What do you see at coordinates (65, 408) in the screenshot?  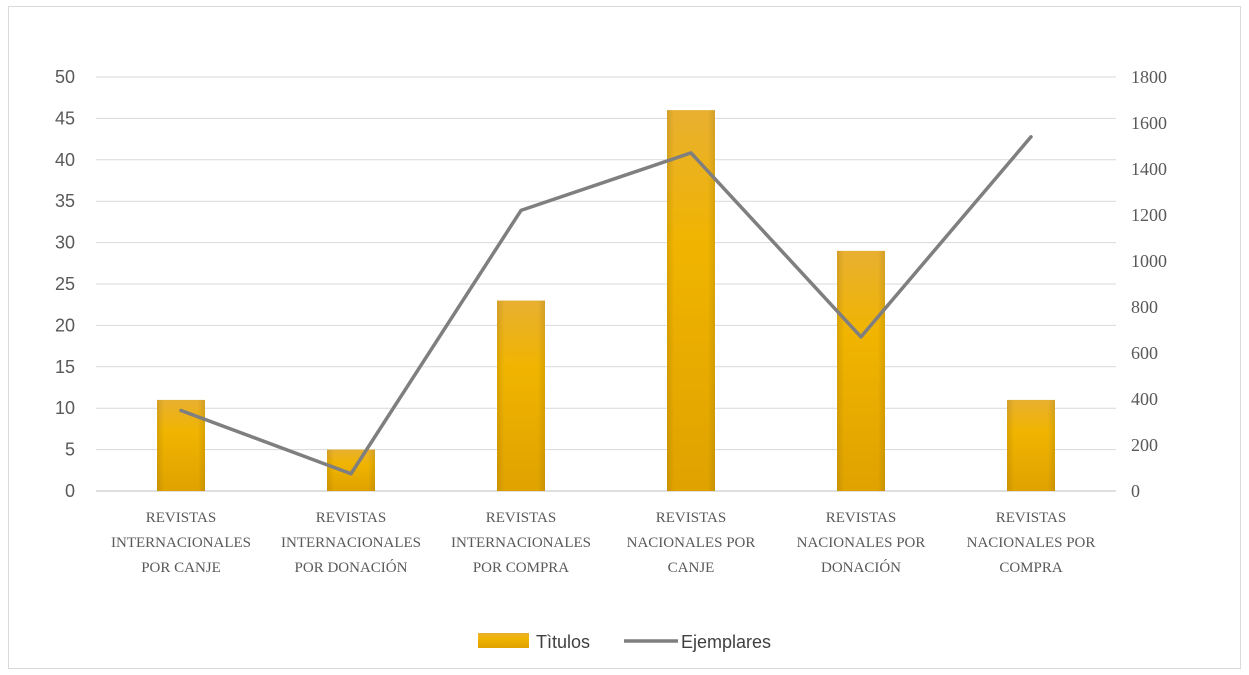 I see `left-tick-label: 10` at bounding box center [65, 408].